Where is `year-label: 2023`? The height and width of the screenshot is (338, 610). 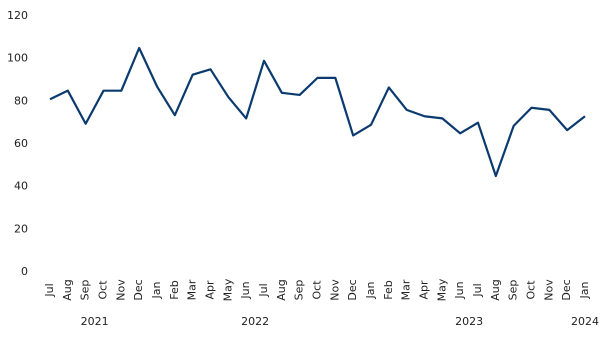 year-label: 2023 is located at coordinates (469, 321).